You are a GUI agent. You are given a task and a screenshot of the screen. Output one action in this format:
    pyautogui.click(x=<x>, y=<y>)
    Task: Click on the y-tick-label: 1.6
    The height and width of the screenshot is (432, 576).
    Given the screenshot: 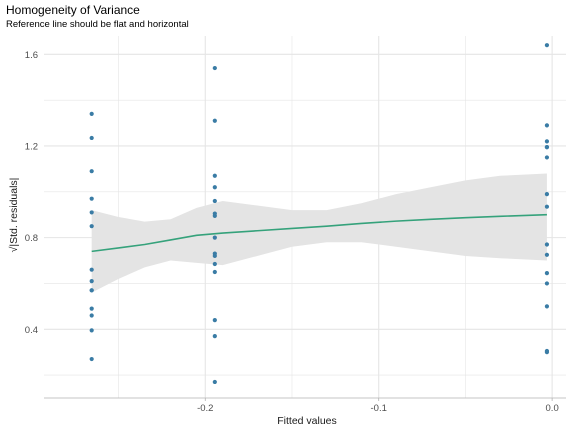 What is the action you would take?
    pyautogui.click(x=31, y=55)
    